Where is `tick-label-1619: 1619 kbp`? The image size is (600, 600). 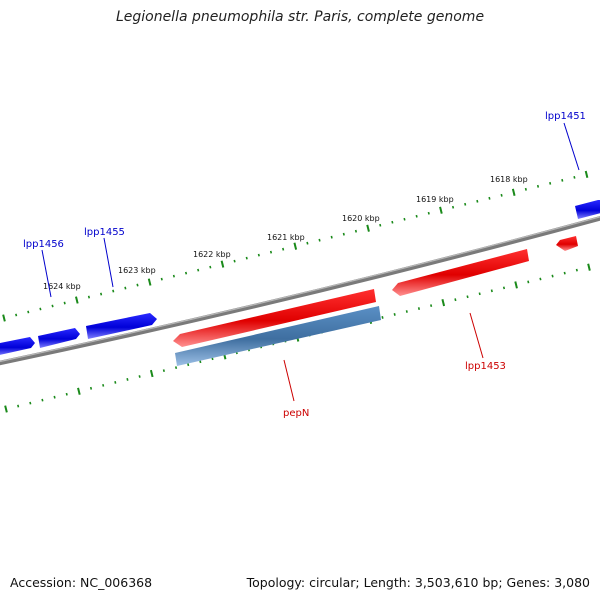
tick-label-1619: 1619 kbp is located at coordinates (435, 199).